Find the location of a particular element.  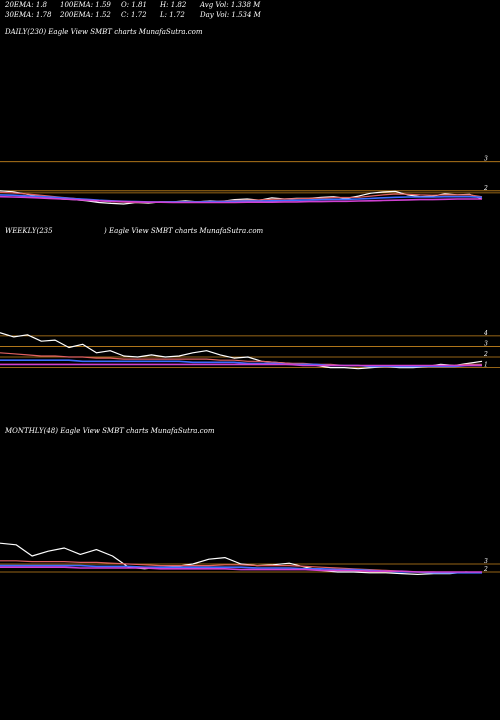

close-label: C: 1.72 is located at coordinates (134, 15).